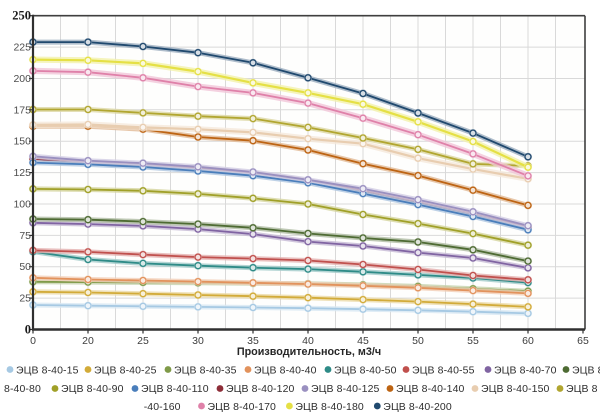 The height and width of the screenshot is (420, 600). I want to click on svg-text: ЭЦВ 8-40-110, so click(175, 389).